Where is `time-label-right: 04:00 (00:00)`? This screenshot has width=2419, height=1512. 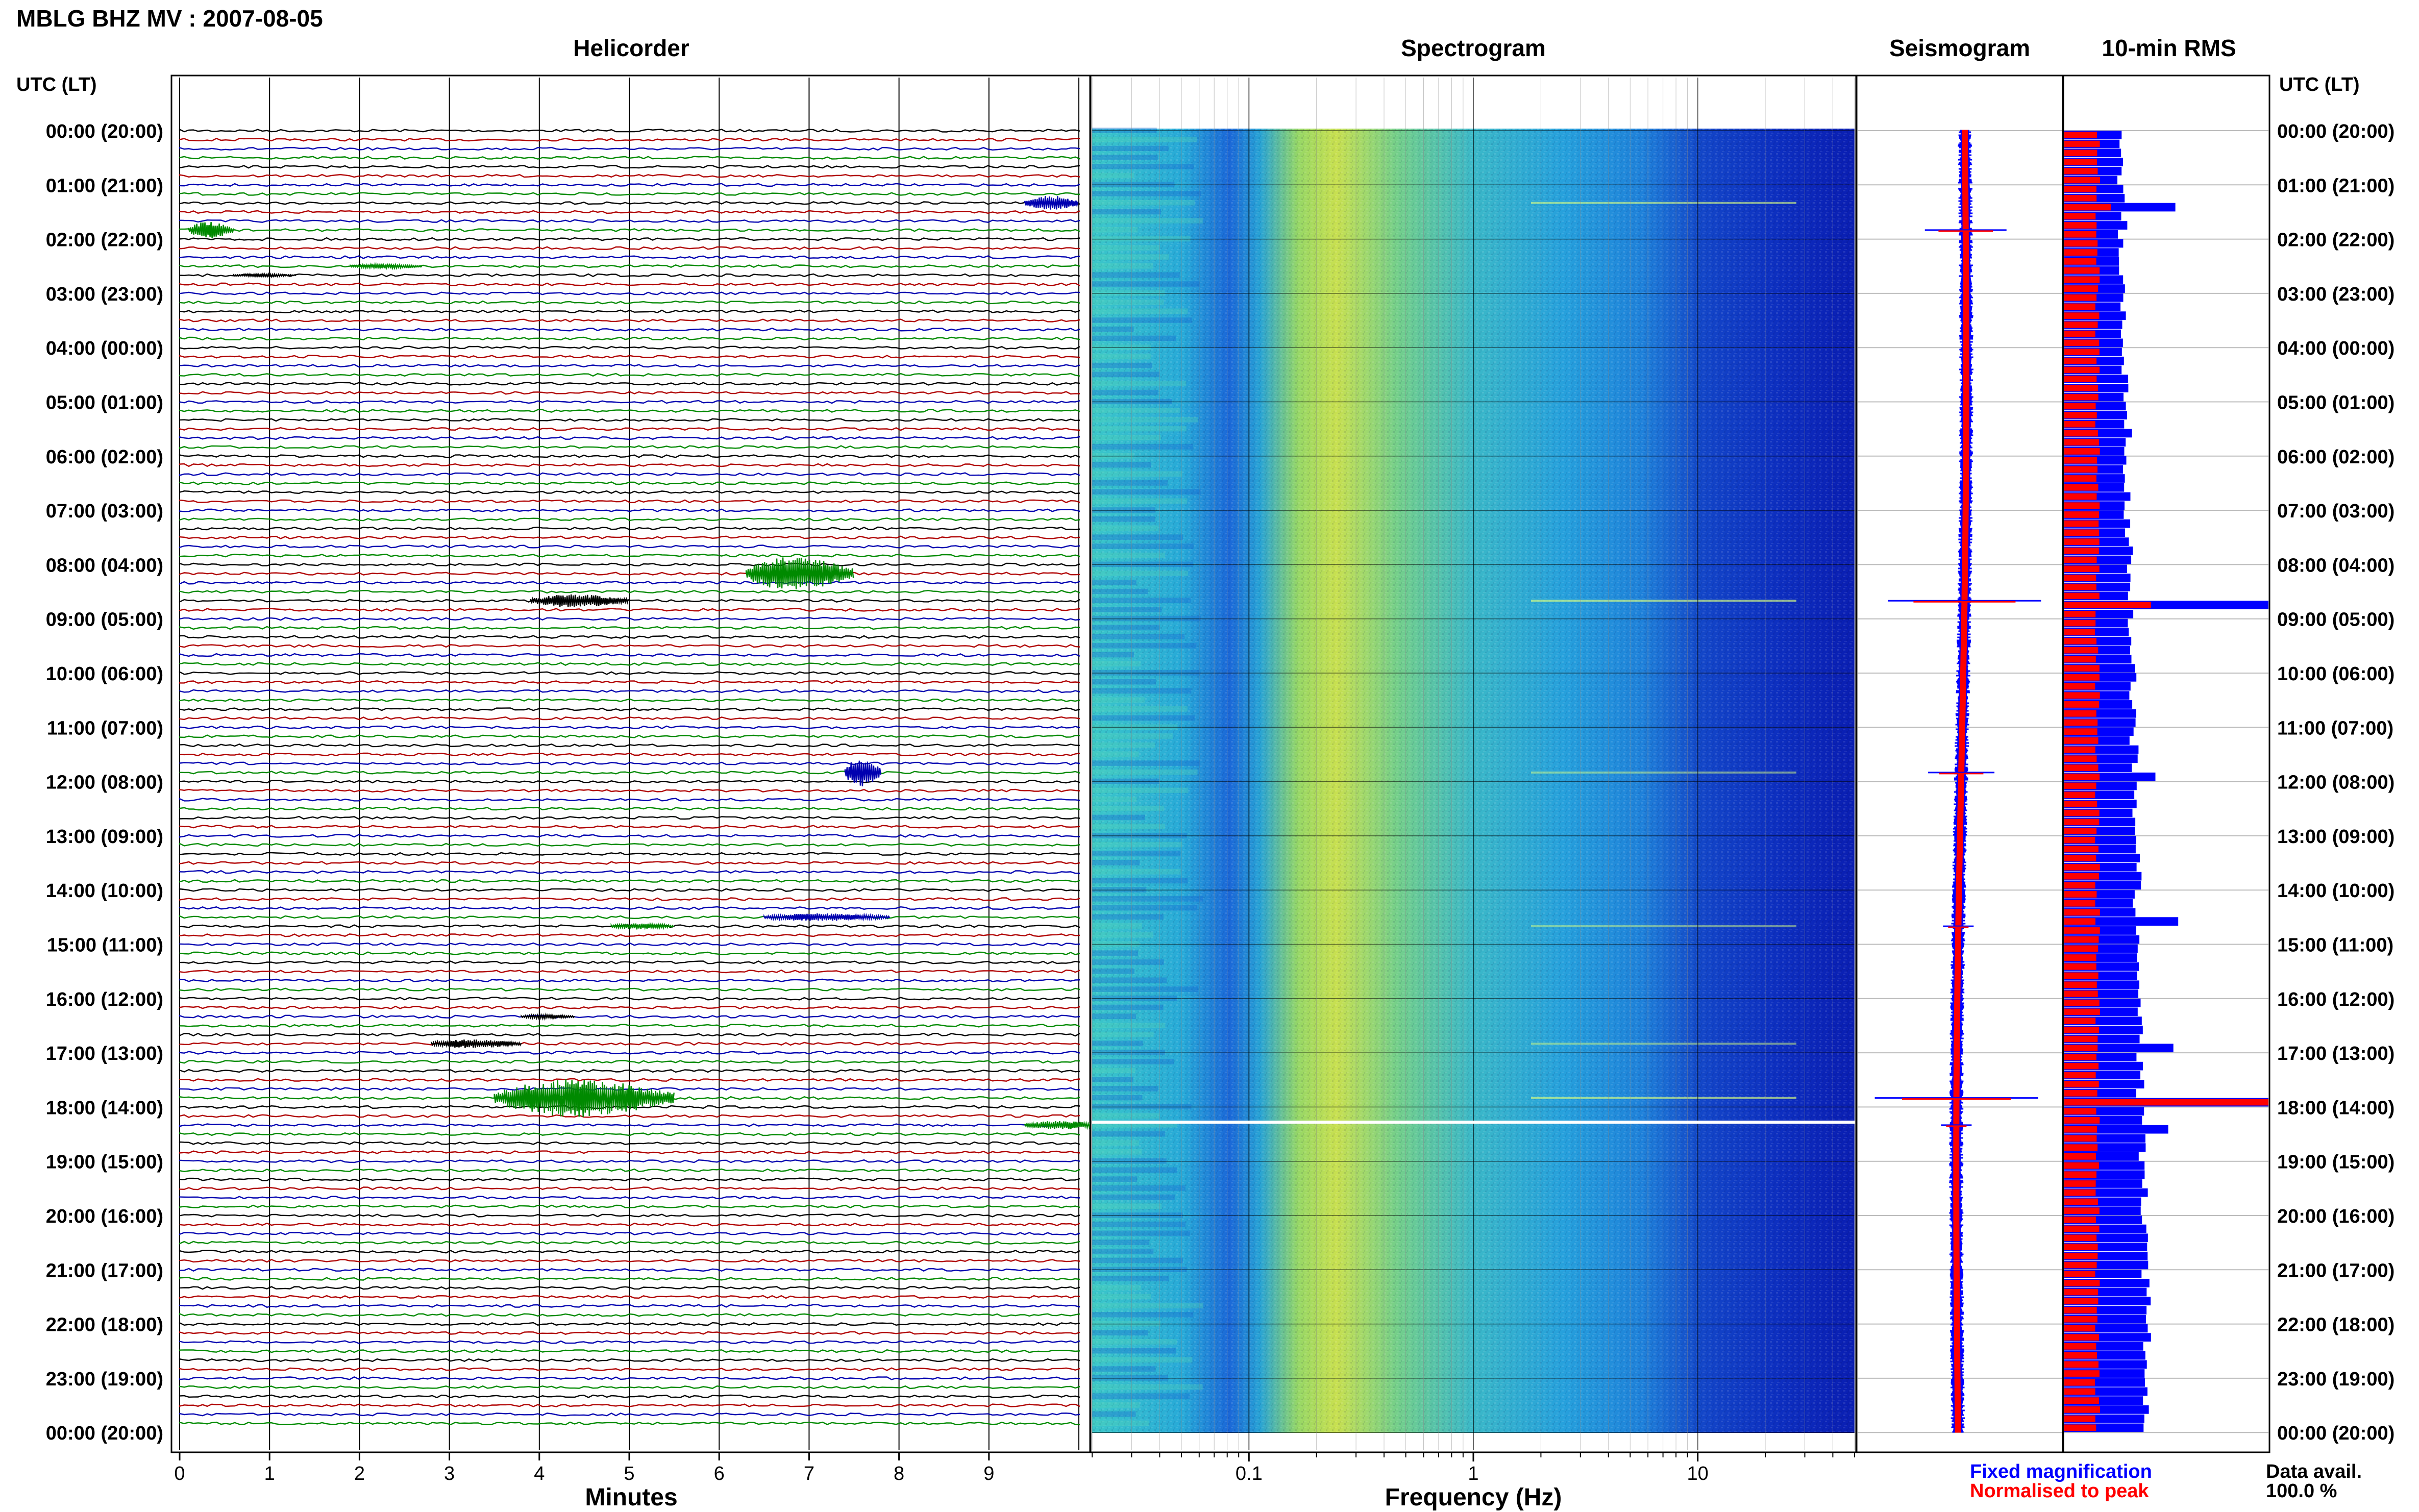
time-label-right: 04:00 (00:00) is located at coordinates (2336, 348).